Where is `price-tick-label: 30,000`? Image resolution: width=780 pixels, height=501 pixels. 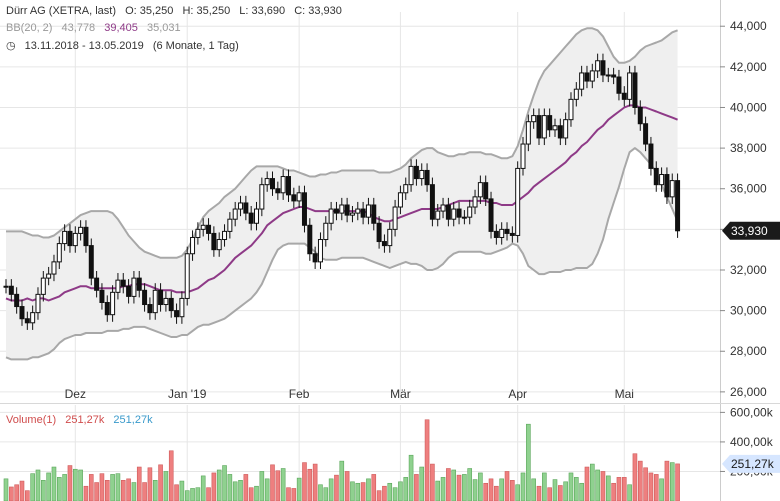 price-tick-label: 30,000 is located at coordinates (748, 311).